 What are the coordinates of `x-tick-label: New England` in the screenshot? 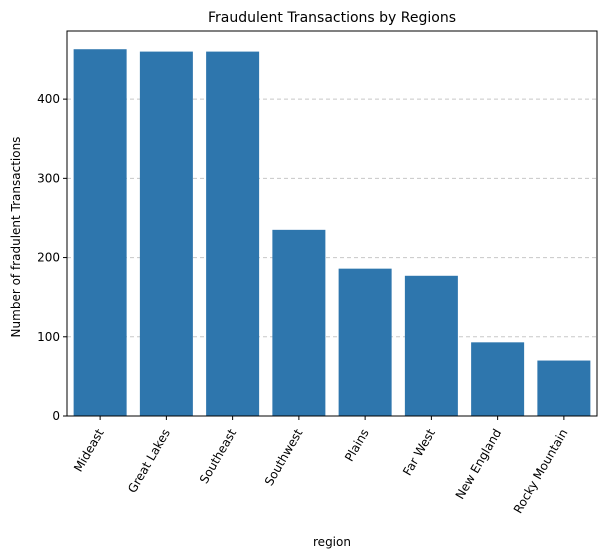 It's located at (478, 464).